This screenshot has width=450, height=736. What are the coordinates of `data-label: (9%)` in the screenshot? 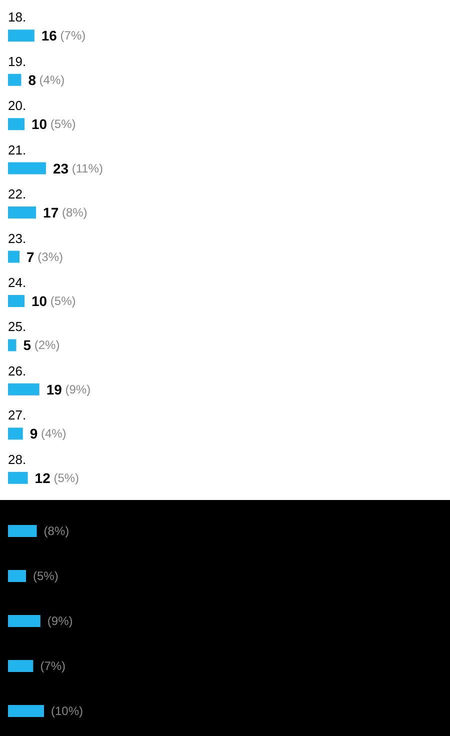 It's located at (60, 621).